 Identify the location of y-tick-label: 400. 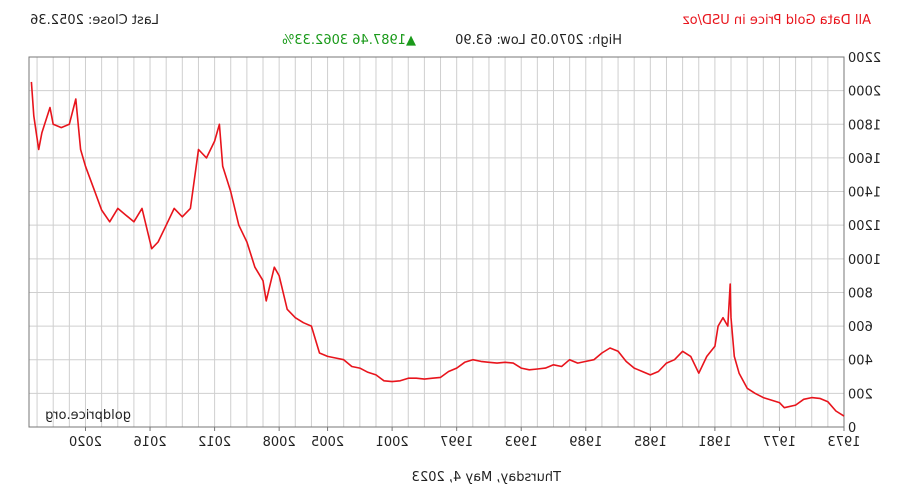
(860, 361).